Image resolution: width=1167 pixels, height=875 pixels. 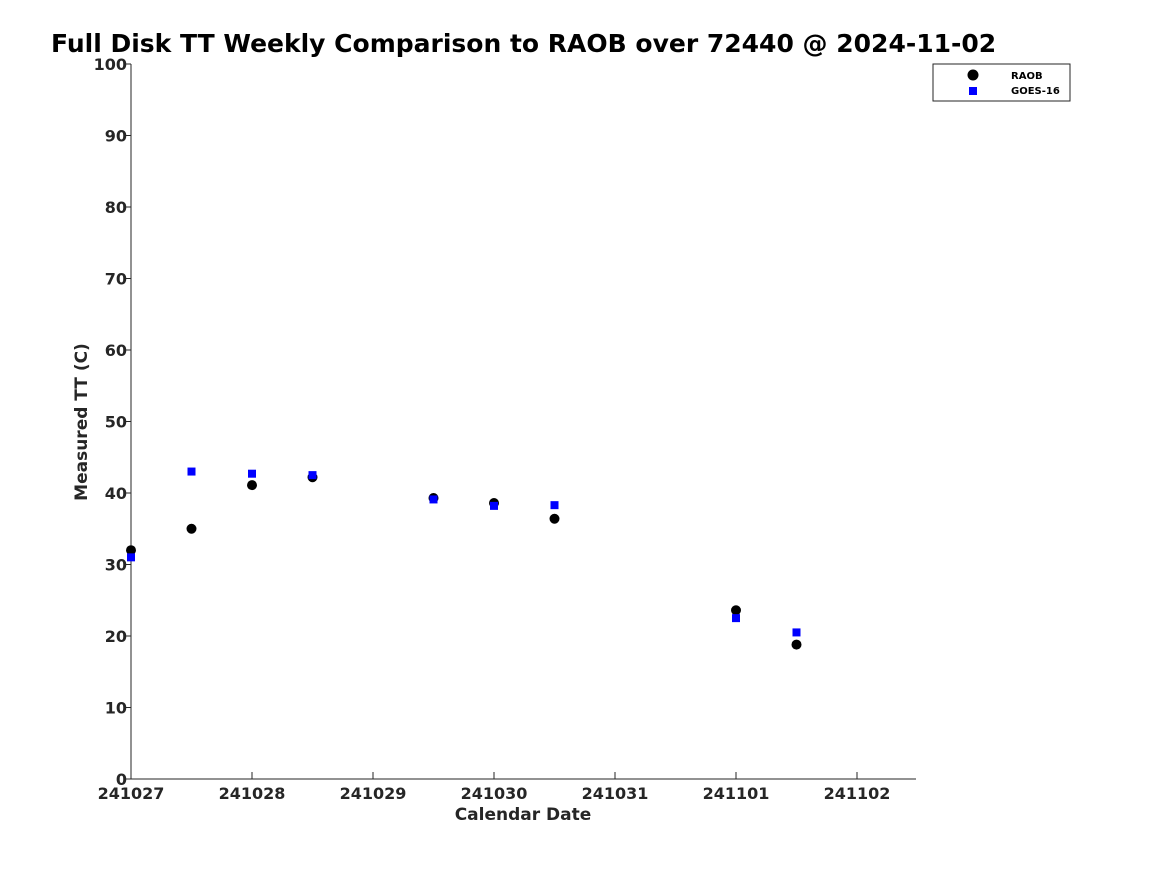 I want to click on y-tick-label: 100, so click(x=110, y=64).